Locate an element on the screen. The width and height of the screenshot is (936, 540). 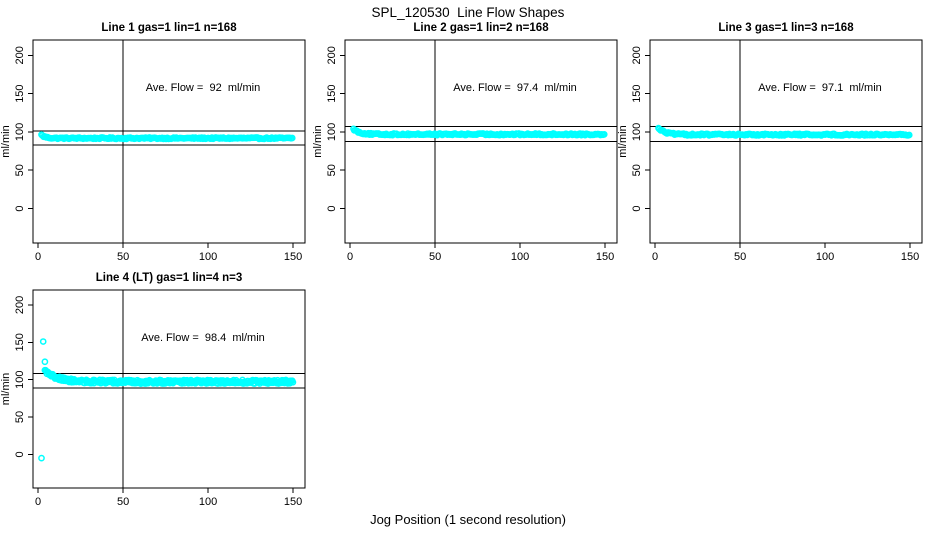
panel-3-x-tick-label: 0 is located at coordinates (655, 257).